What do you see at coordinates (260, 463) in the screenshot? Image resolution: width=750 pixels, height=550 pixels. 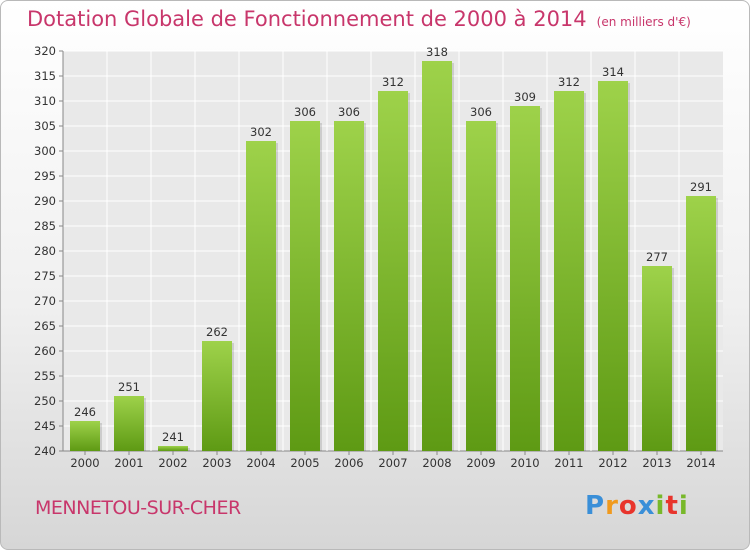 I see `x-tick-label: 2004` at bounding box center [260, 463].